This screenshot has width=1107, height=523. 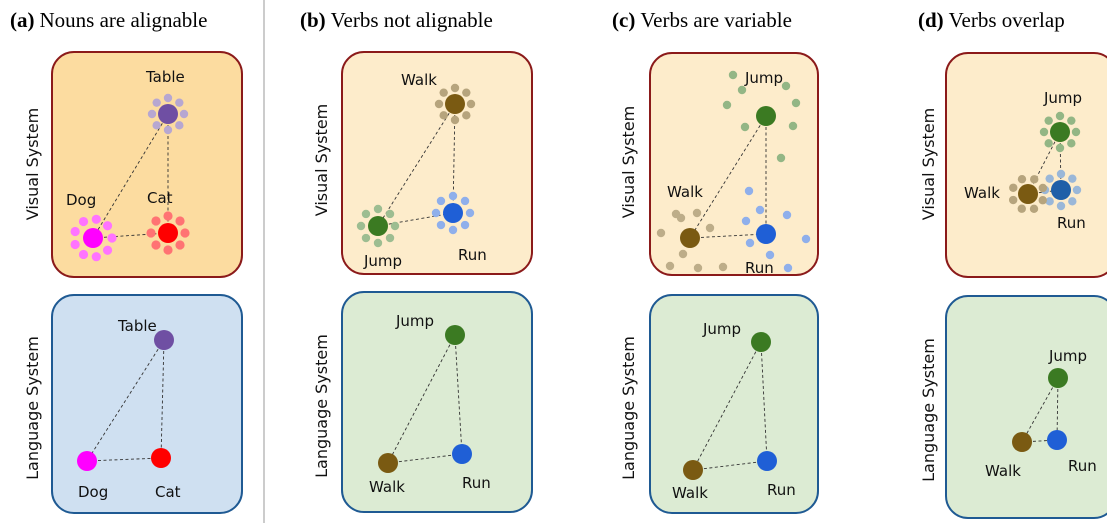 I want to click on panel-d-language-walk-node, so click(x=1022, y=442).